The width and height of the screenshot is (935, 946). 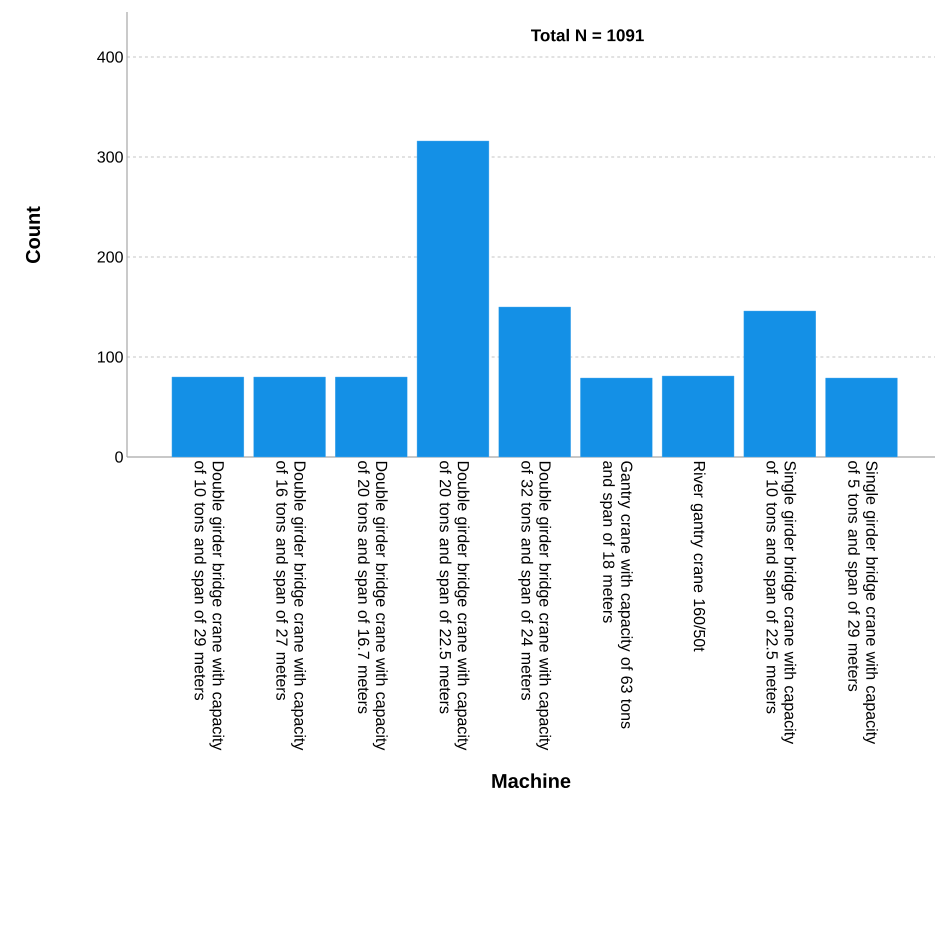 I want to click on x-tick-label: Double girder bridge crane with capacity of 16 tons and span of 27 meters, so click(x=289, y=605).